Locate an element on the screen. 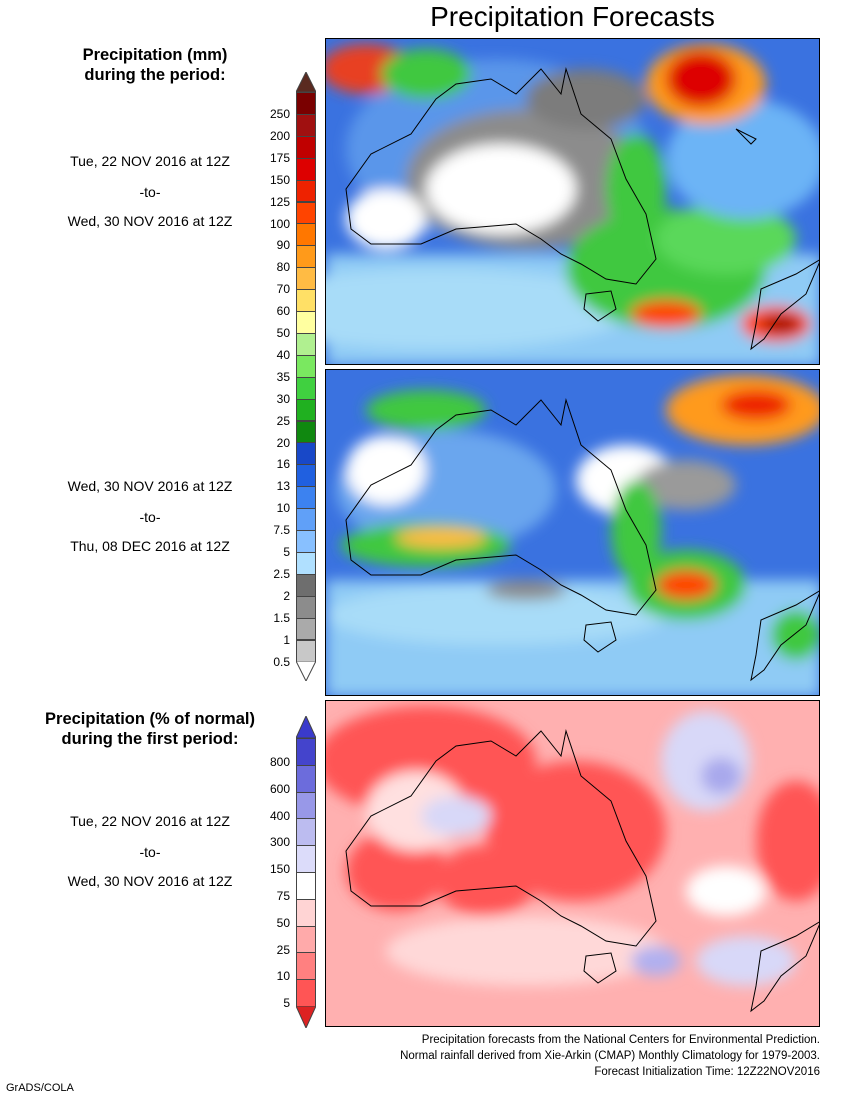 This screenshot has width=850, height=1100. period2-to: -to- is located at coordinates (150, 517).